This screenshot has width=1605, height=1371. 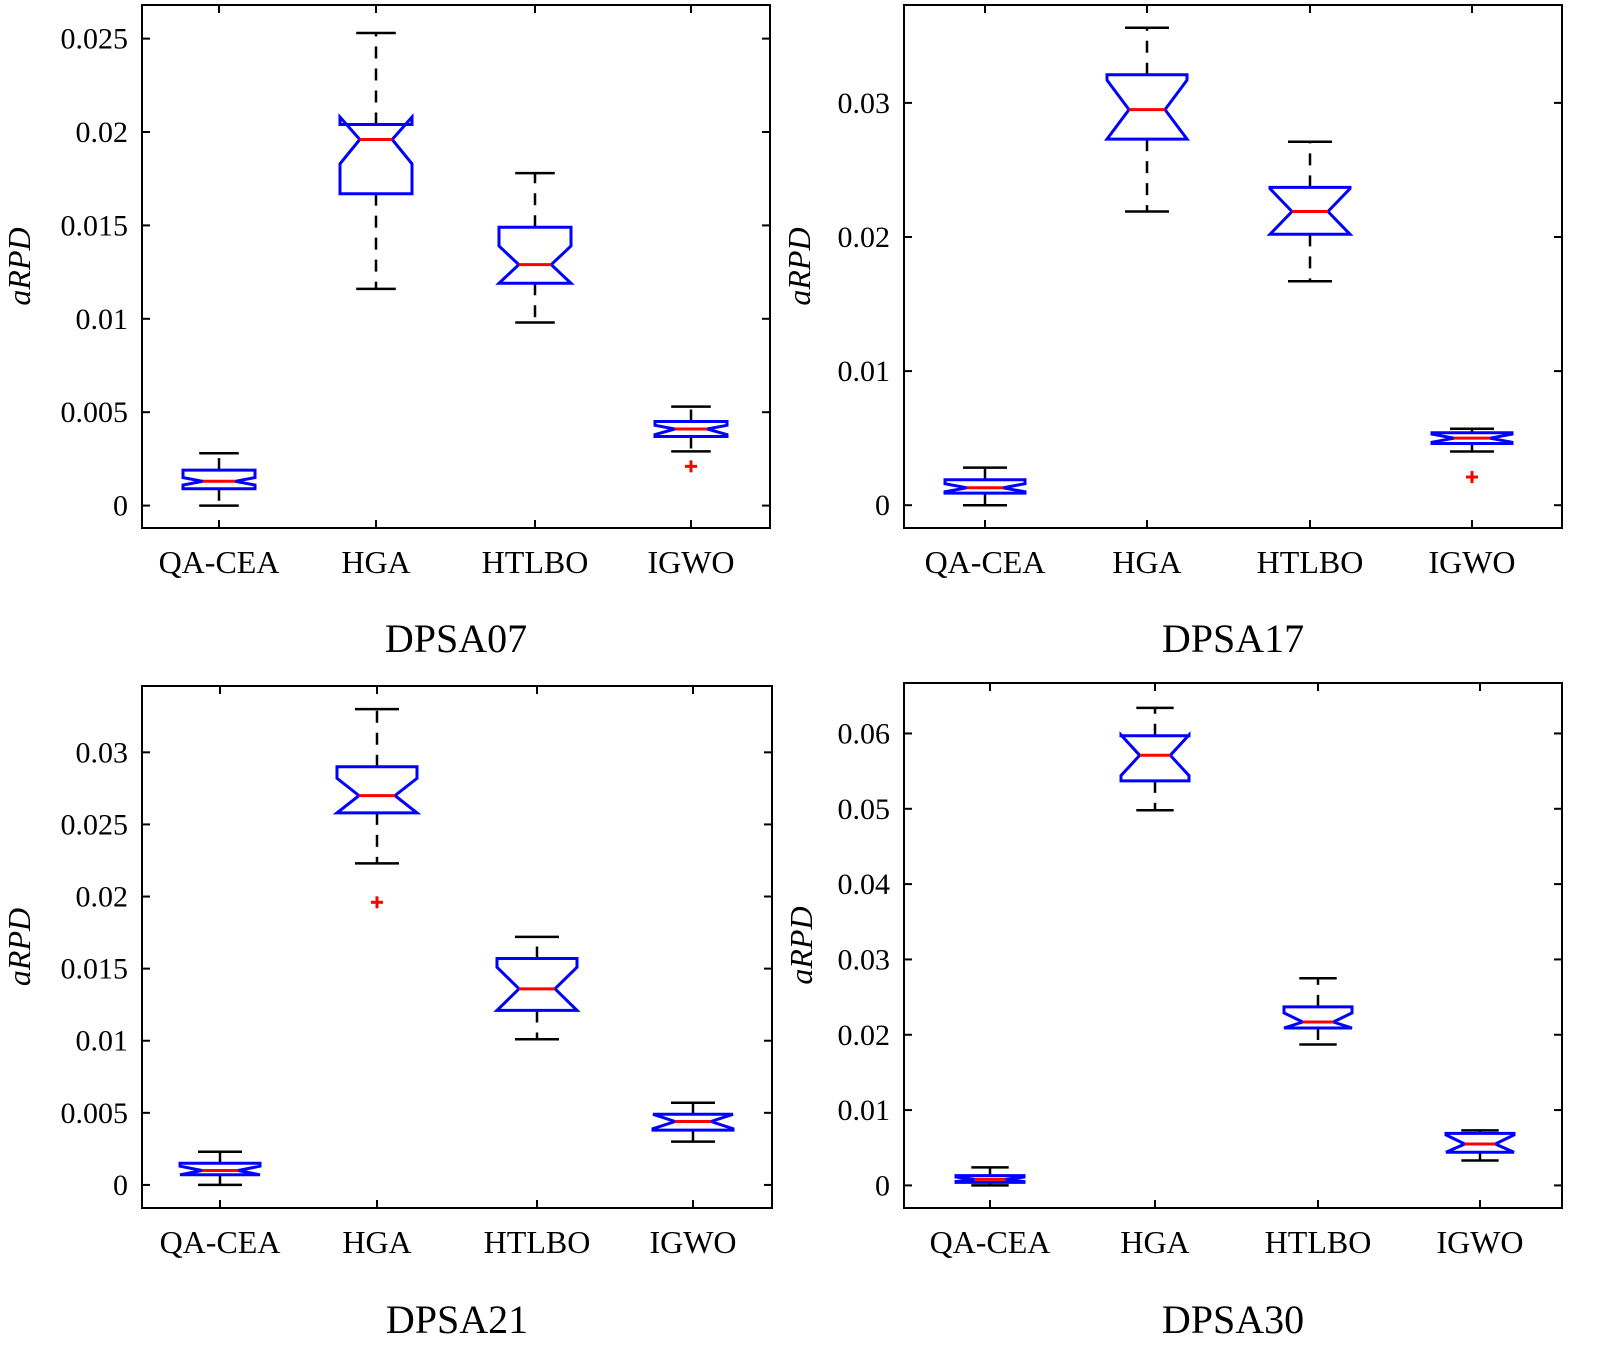 What do you see at coordinates (457, 1319) in the screenshot?
I see `chart-title: DPSA21` at bounding box center [457, 1319].